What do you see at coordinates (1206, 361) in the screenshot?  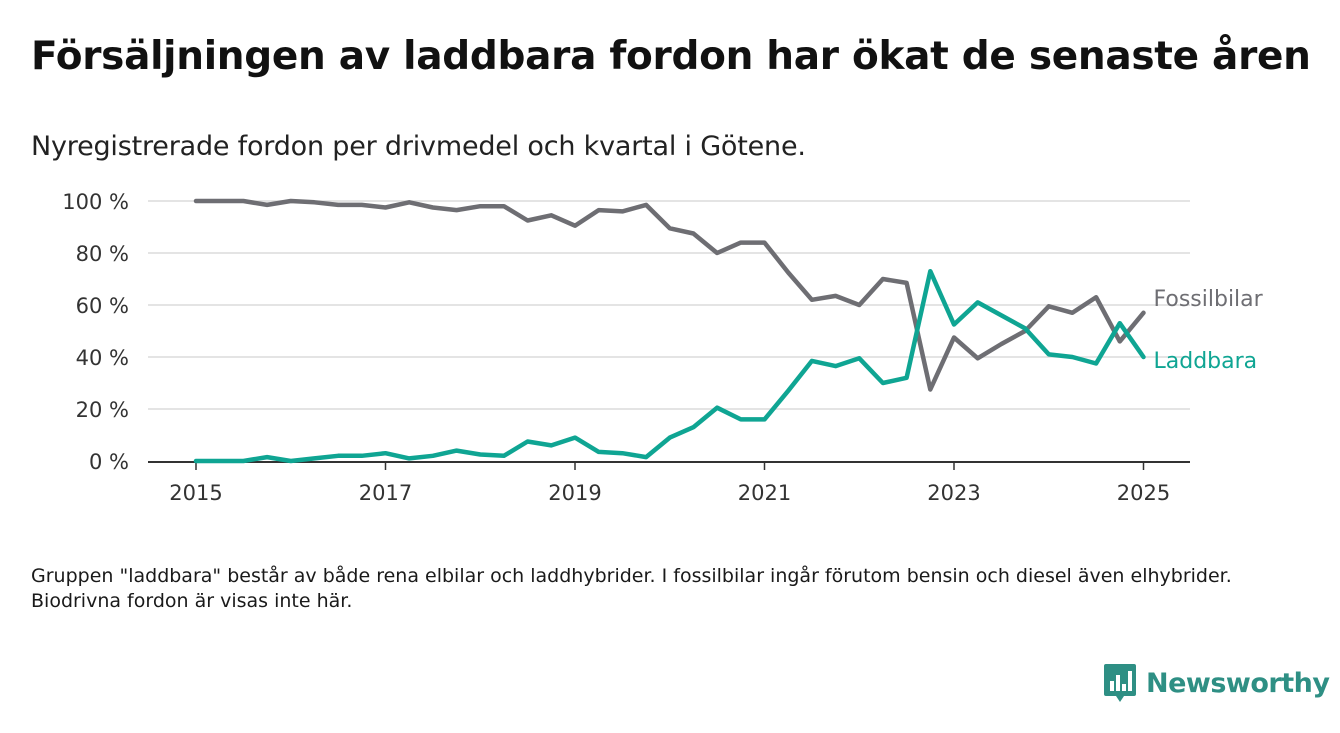 I see `series-label-laddbara: Laddbara` at bounding box center [1206, 361].